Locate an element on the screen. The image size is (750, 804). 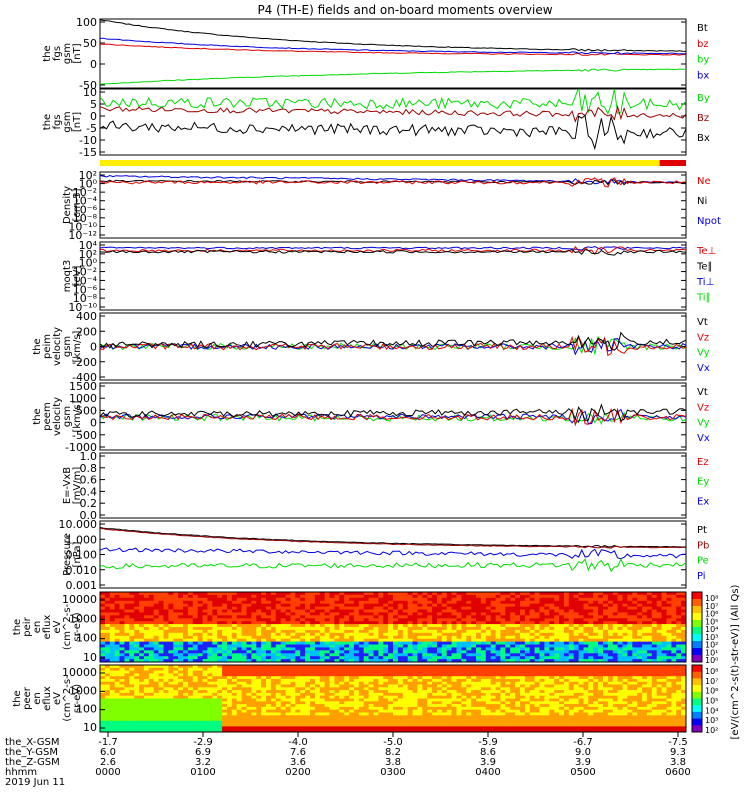
x-axis-value: 0400 is located at coordinates (487, 772).